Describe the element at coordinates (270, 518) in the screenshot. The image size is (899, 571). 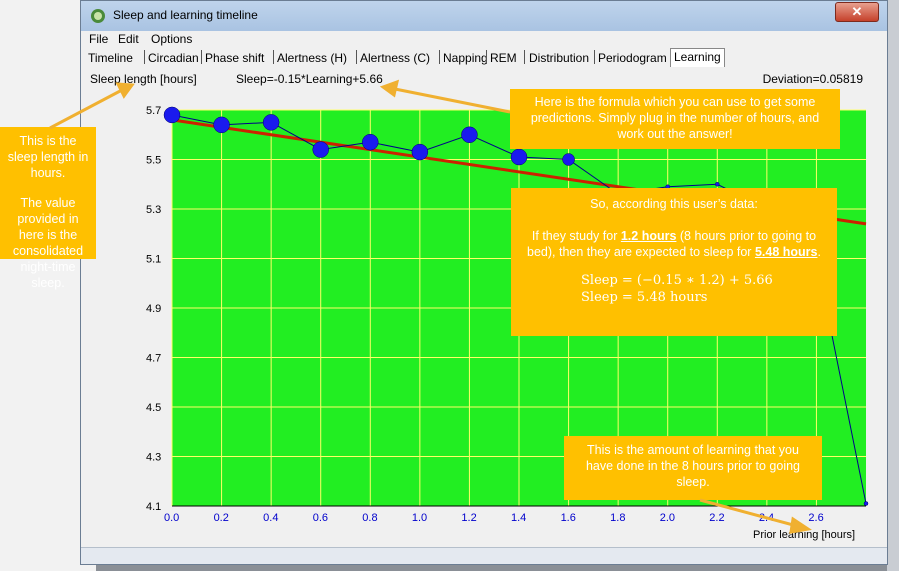
I see `x-tick-label: 0.4` at that location.